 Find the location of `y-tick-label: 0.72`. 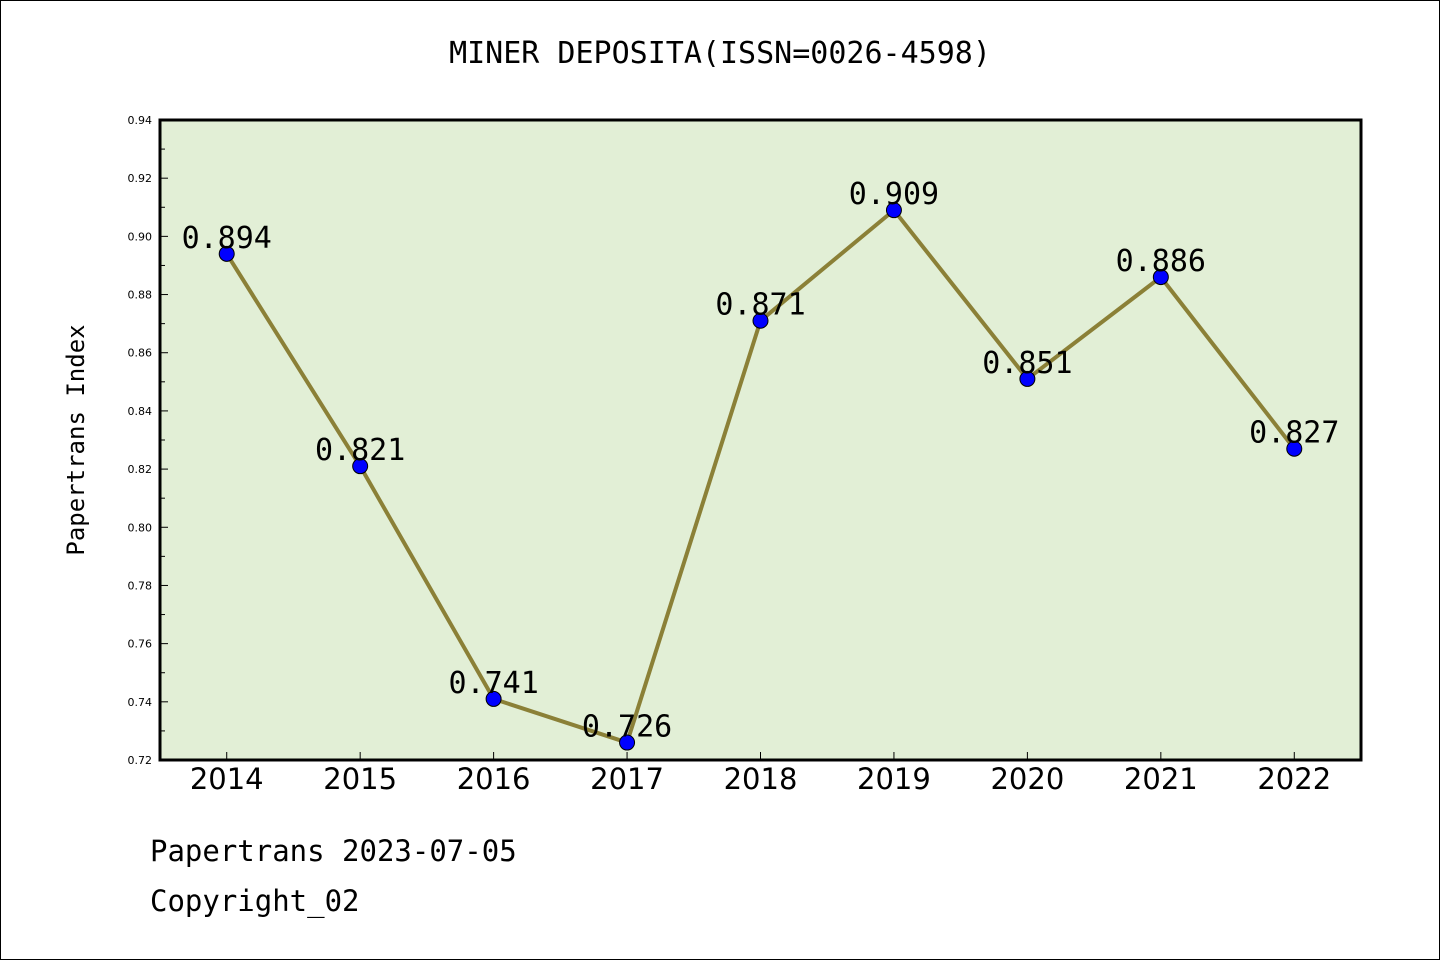

y-tick-label: 0.72 is located at coordinates (140, 760).